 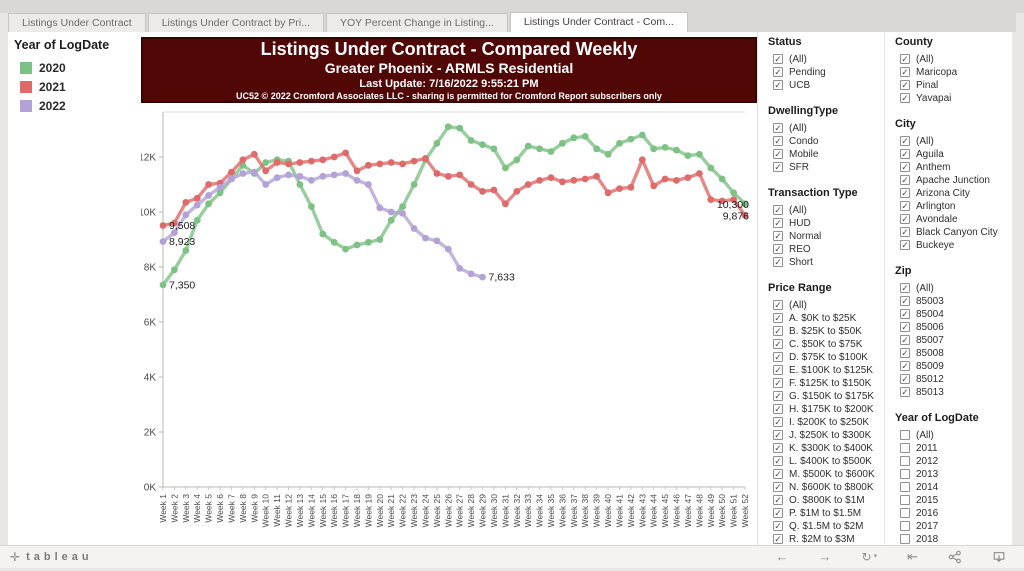 I want to click on filter-option-h-175k-to-200k: ✓ H. $175K to $200K, so click(x=824, y=409).